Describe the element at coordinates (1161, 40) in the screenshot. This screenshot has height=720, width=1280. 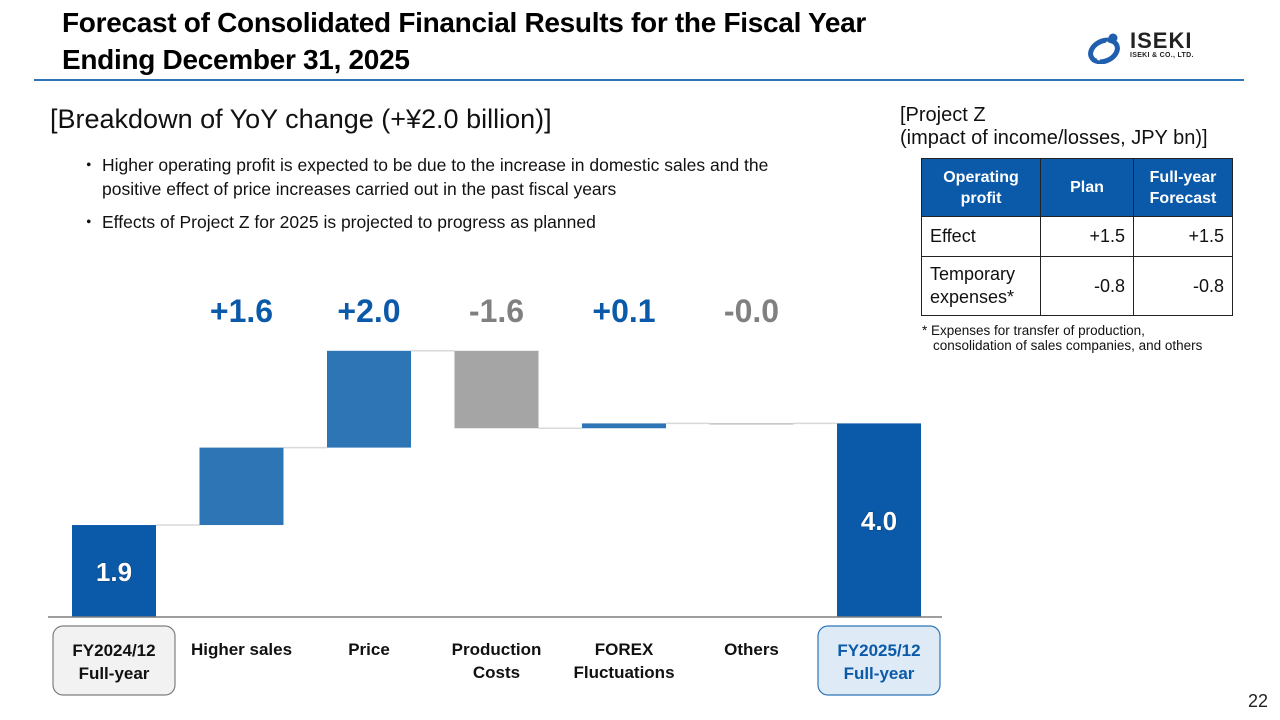
I see `logo-brand: ISEKI` at that location.